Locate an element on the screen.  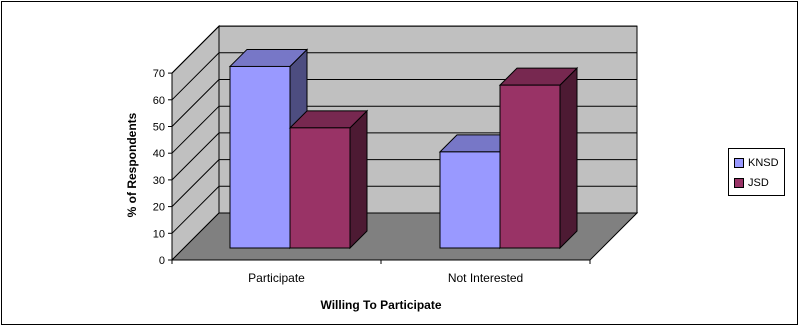
legend-label-knsd: KNSD is located at coordinates (763, 163).